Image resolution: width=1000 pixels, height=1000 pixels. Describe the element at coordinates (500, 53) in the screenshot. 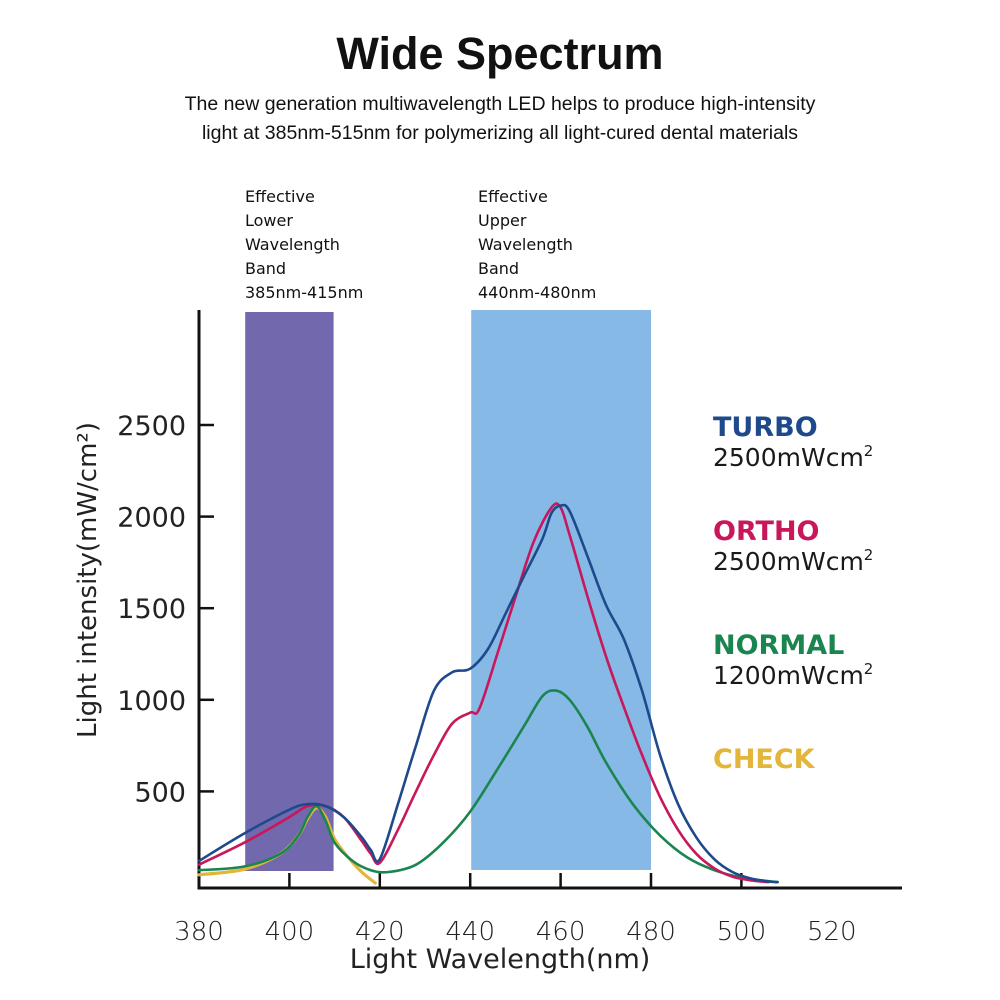

I see `page-title: Wide Spectrum` at that location.